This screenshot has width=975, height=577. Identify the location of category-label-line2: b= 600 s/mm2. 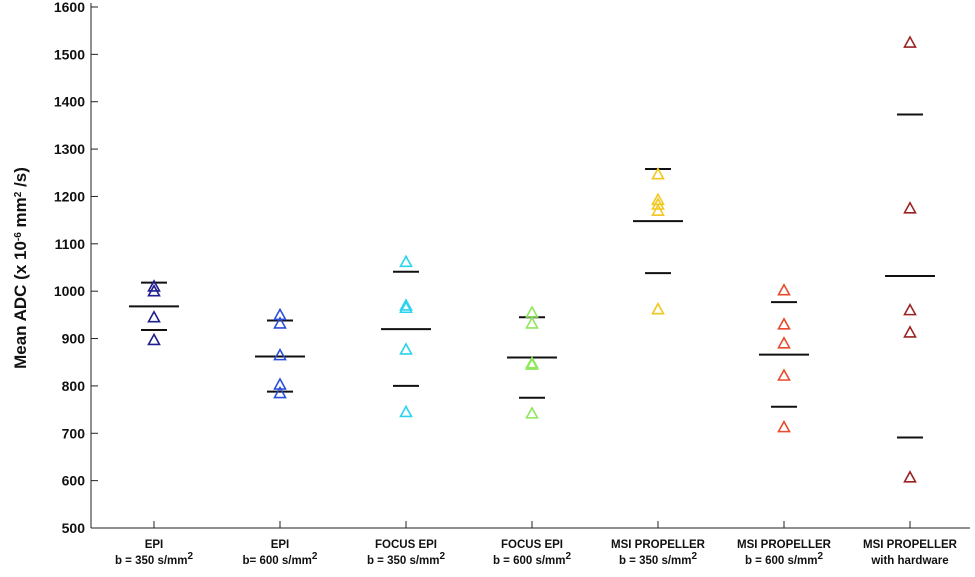
(280, 559).